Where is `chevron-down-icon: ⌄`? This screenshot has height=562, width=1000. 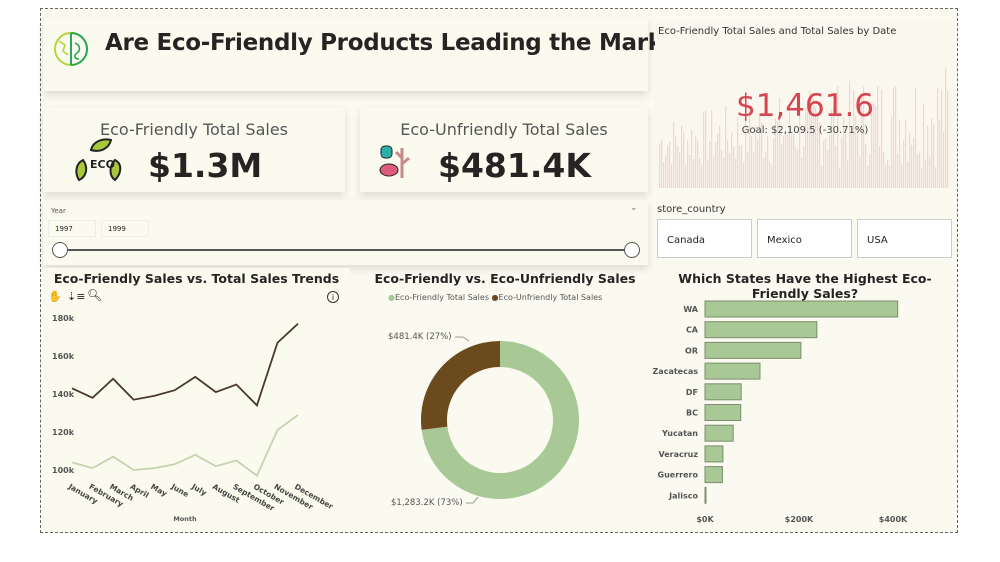
chevron-down-icon: ⌄ is located at coordinates (634, 208).